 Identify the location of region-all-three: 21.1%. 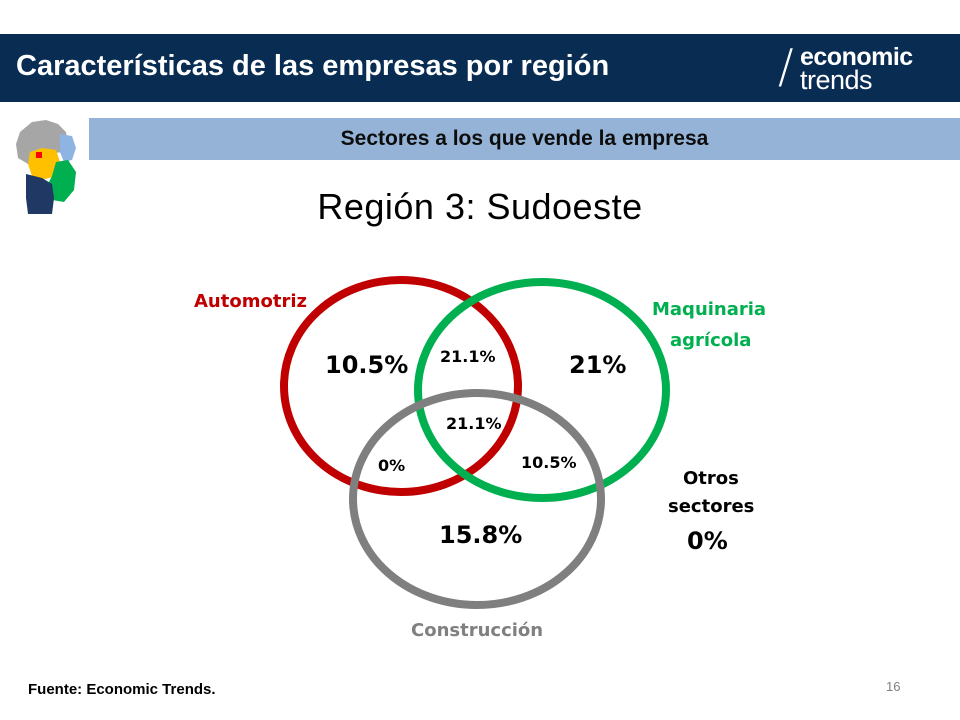
(474, 423).